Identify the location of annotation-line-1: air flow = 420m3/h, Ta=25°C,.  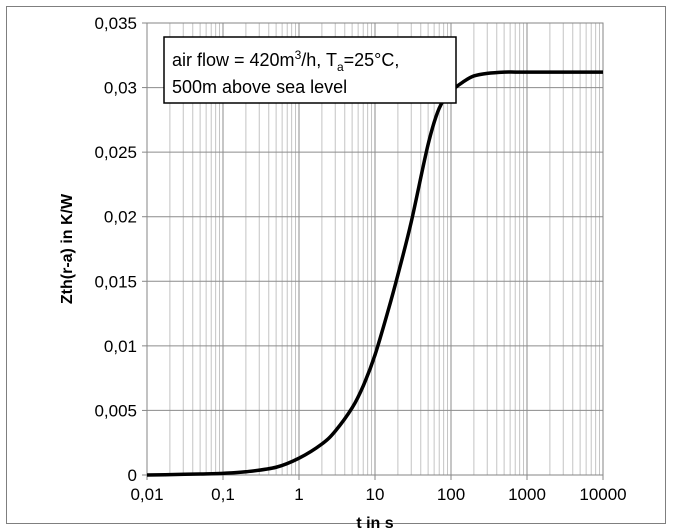
(285, 61).